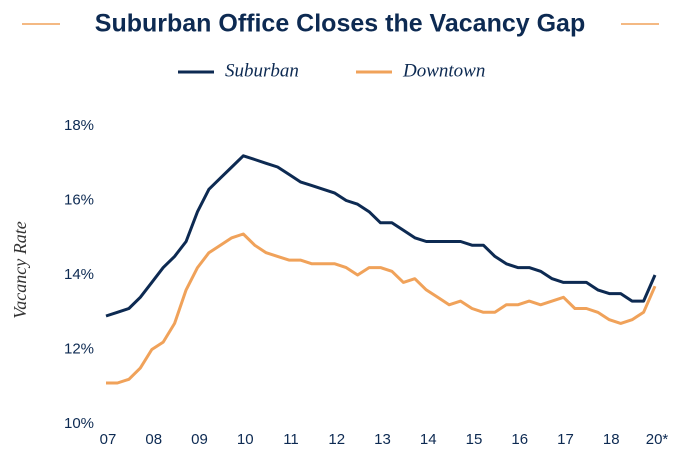  What do you see at coordinates (199, 439) in the screenshot?
I see `x-tick-label: 09` at bounding box center [199, 439].